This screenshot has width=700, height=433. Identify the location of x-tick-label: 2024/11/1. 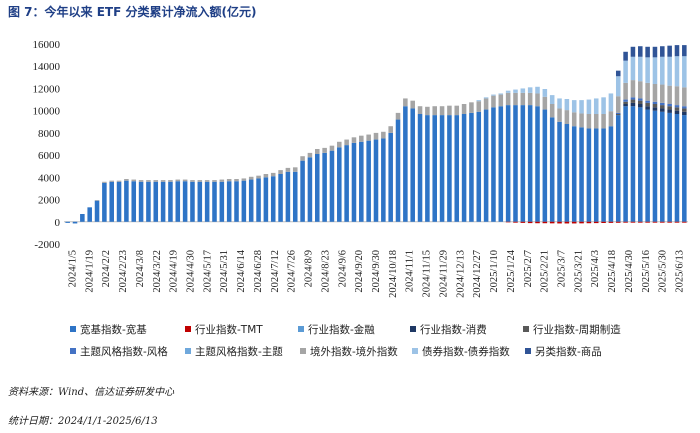
(410, 271).